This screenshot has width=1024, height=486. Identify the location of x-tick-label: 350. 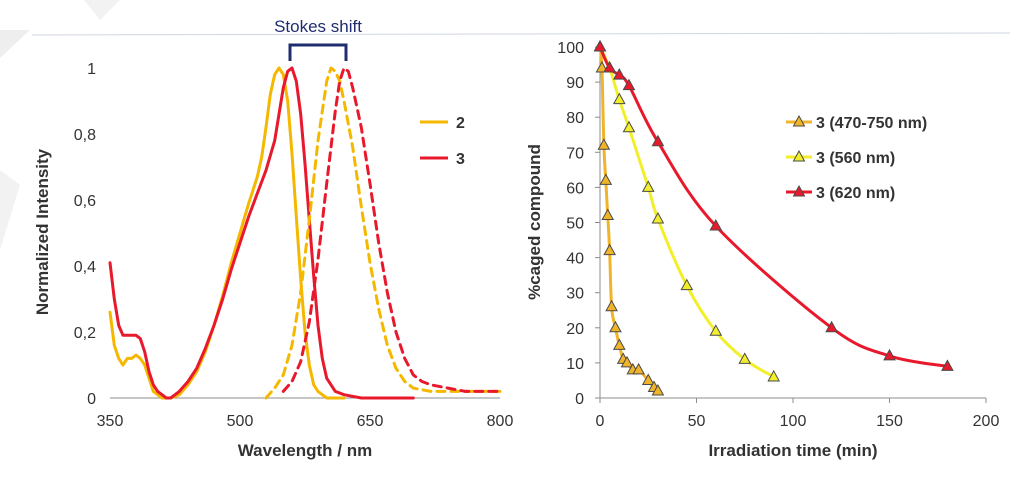
(110, 421).